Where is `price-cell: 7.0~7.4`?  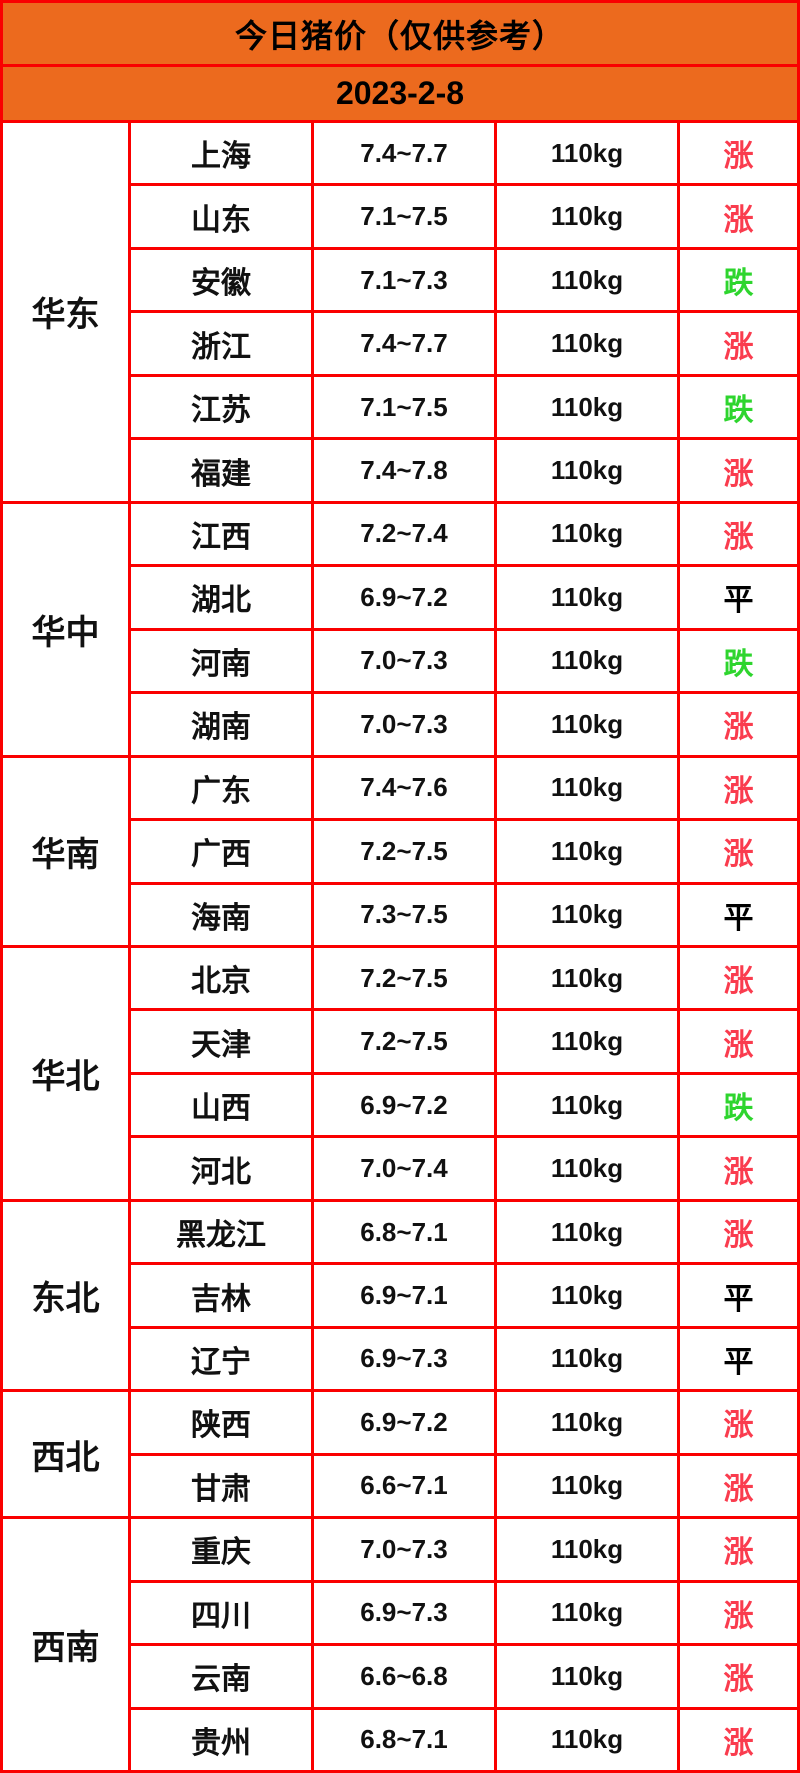 price-cell: 7.0~7.4 is located at coordinates (404, 1168).